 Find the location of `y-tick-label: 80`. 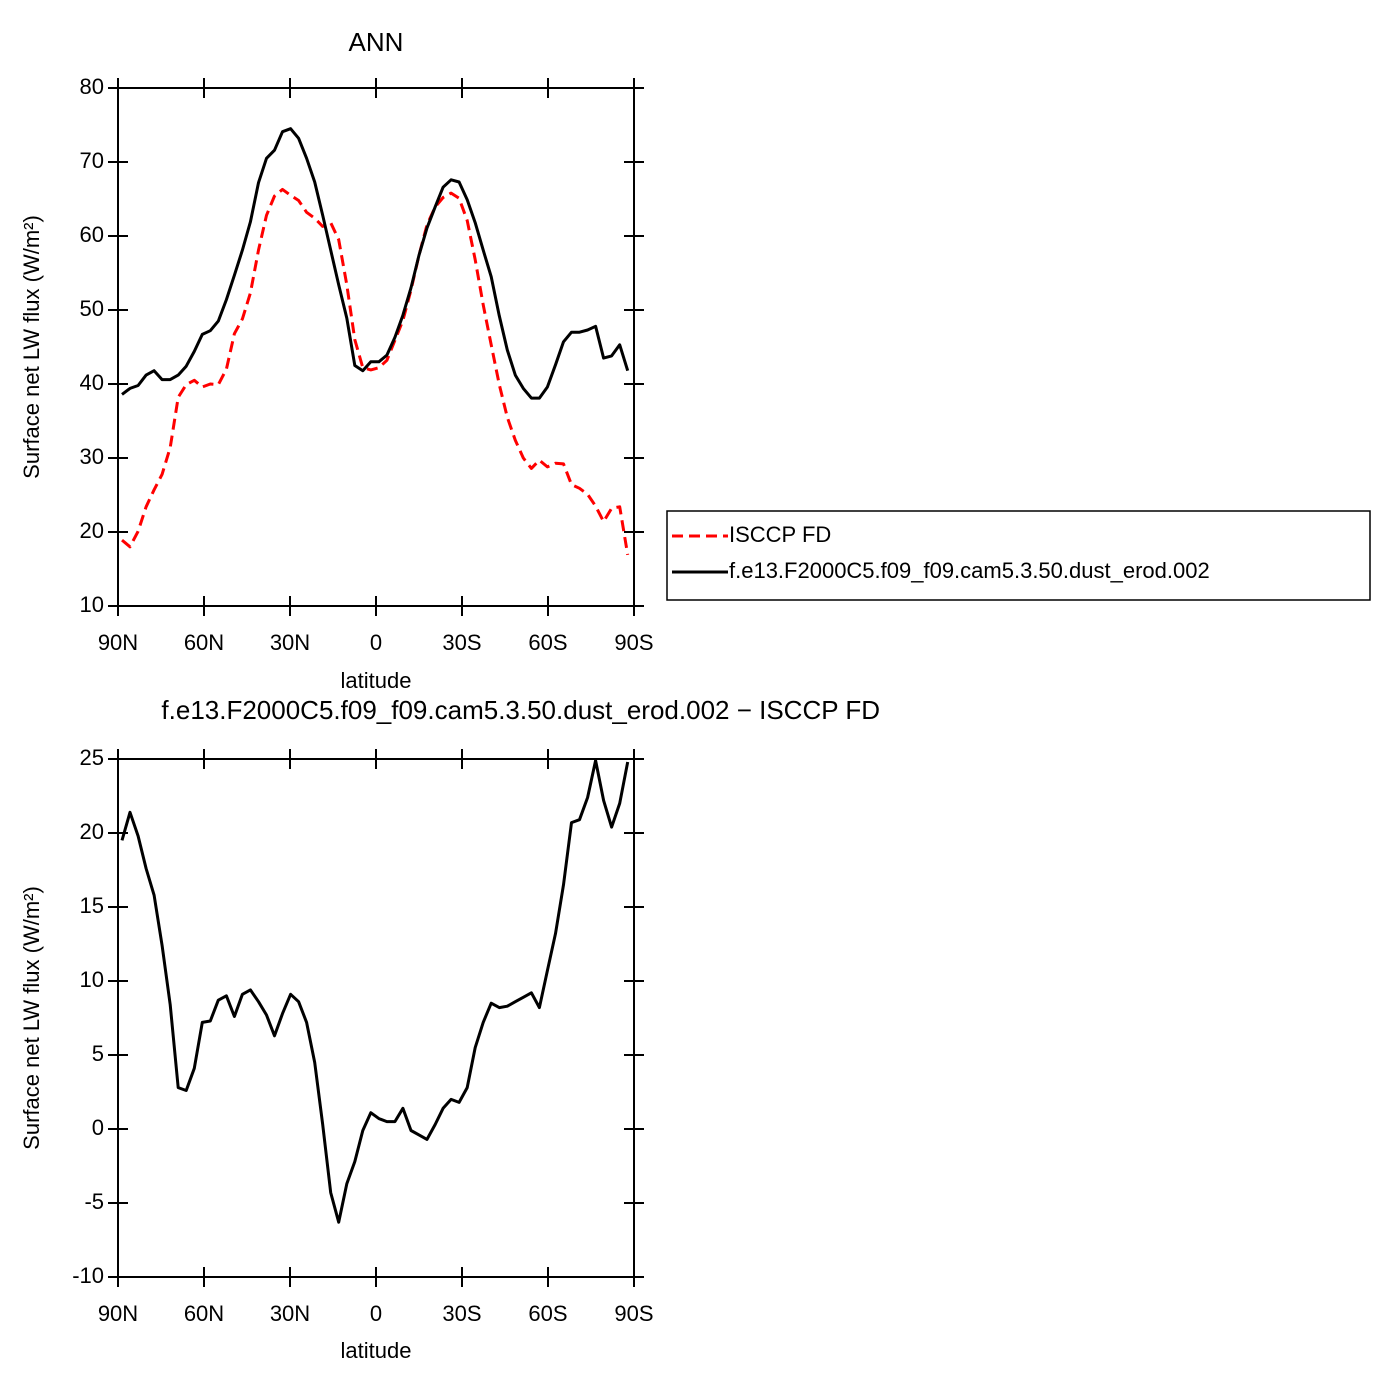

y-tick-label: 80 is located at coordinates (92, 86).